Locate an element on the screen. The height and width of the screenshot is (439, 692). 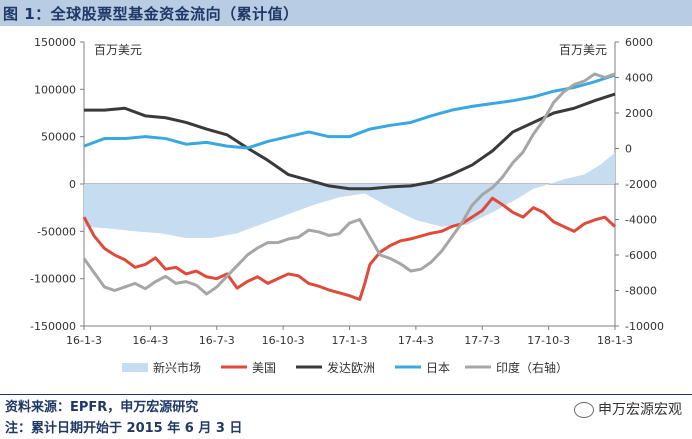
legend: 新兴市场 美国 发达欧洲 日本 印度（右轴） is located at coordinates (345, 367).